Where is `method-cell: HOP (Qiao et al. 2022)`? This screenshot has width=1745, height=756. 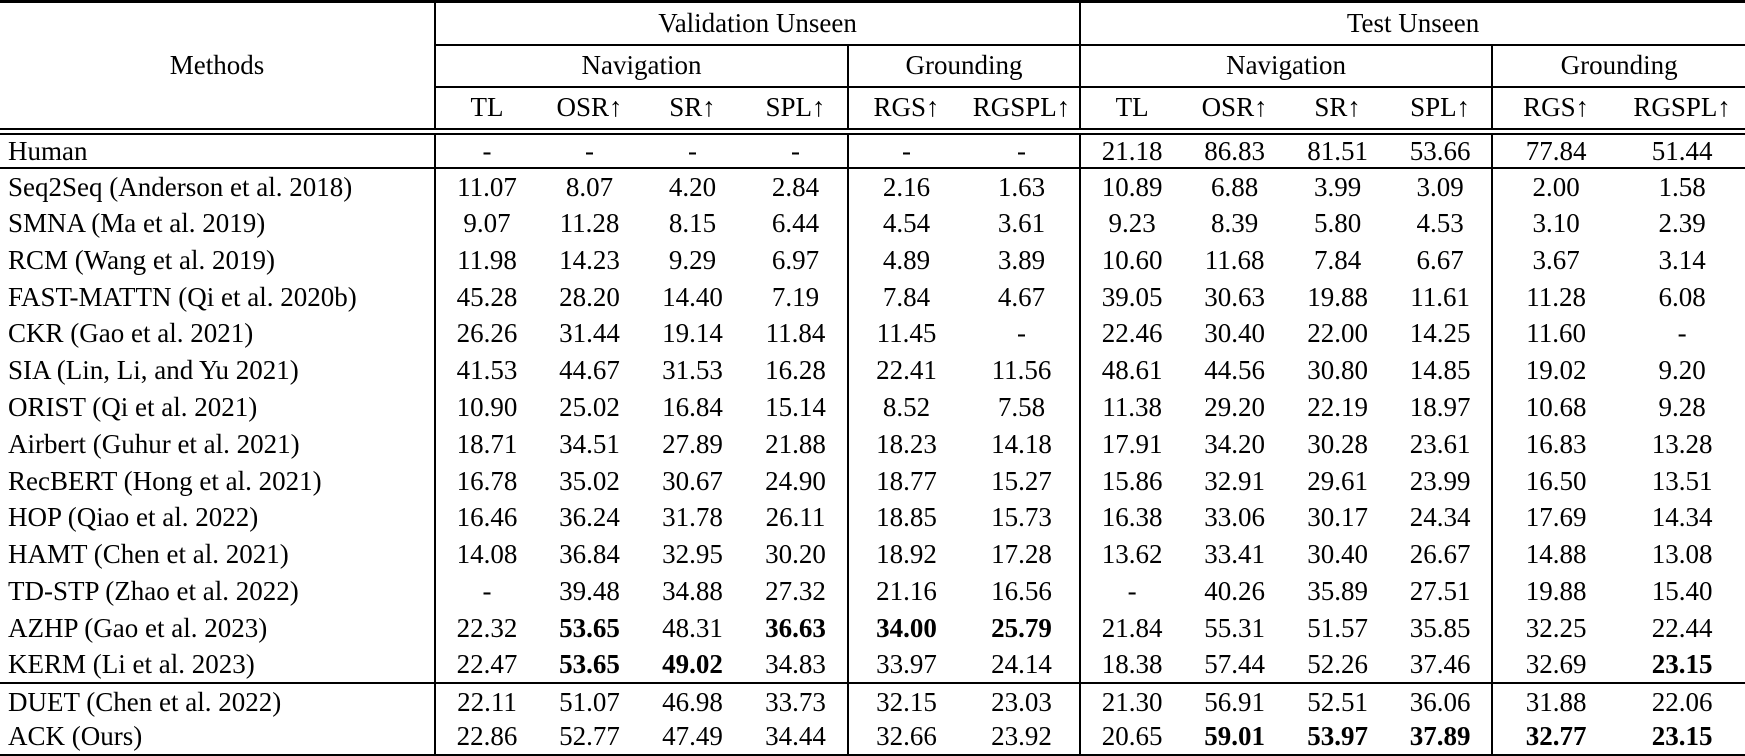 method-cell: HOP (Qiao et al. 2022) is located at coordinates (133, 517).